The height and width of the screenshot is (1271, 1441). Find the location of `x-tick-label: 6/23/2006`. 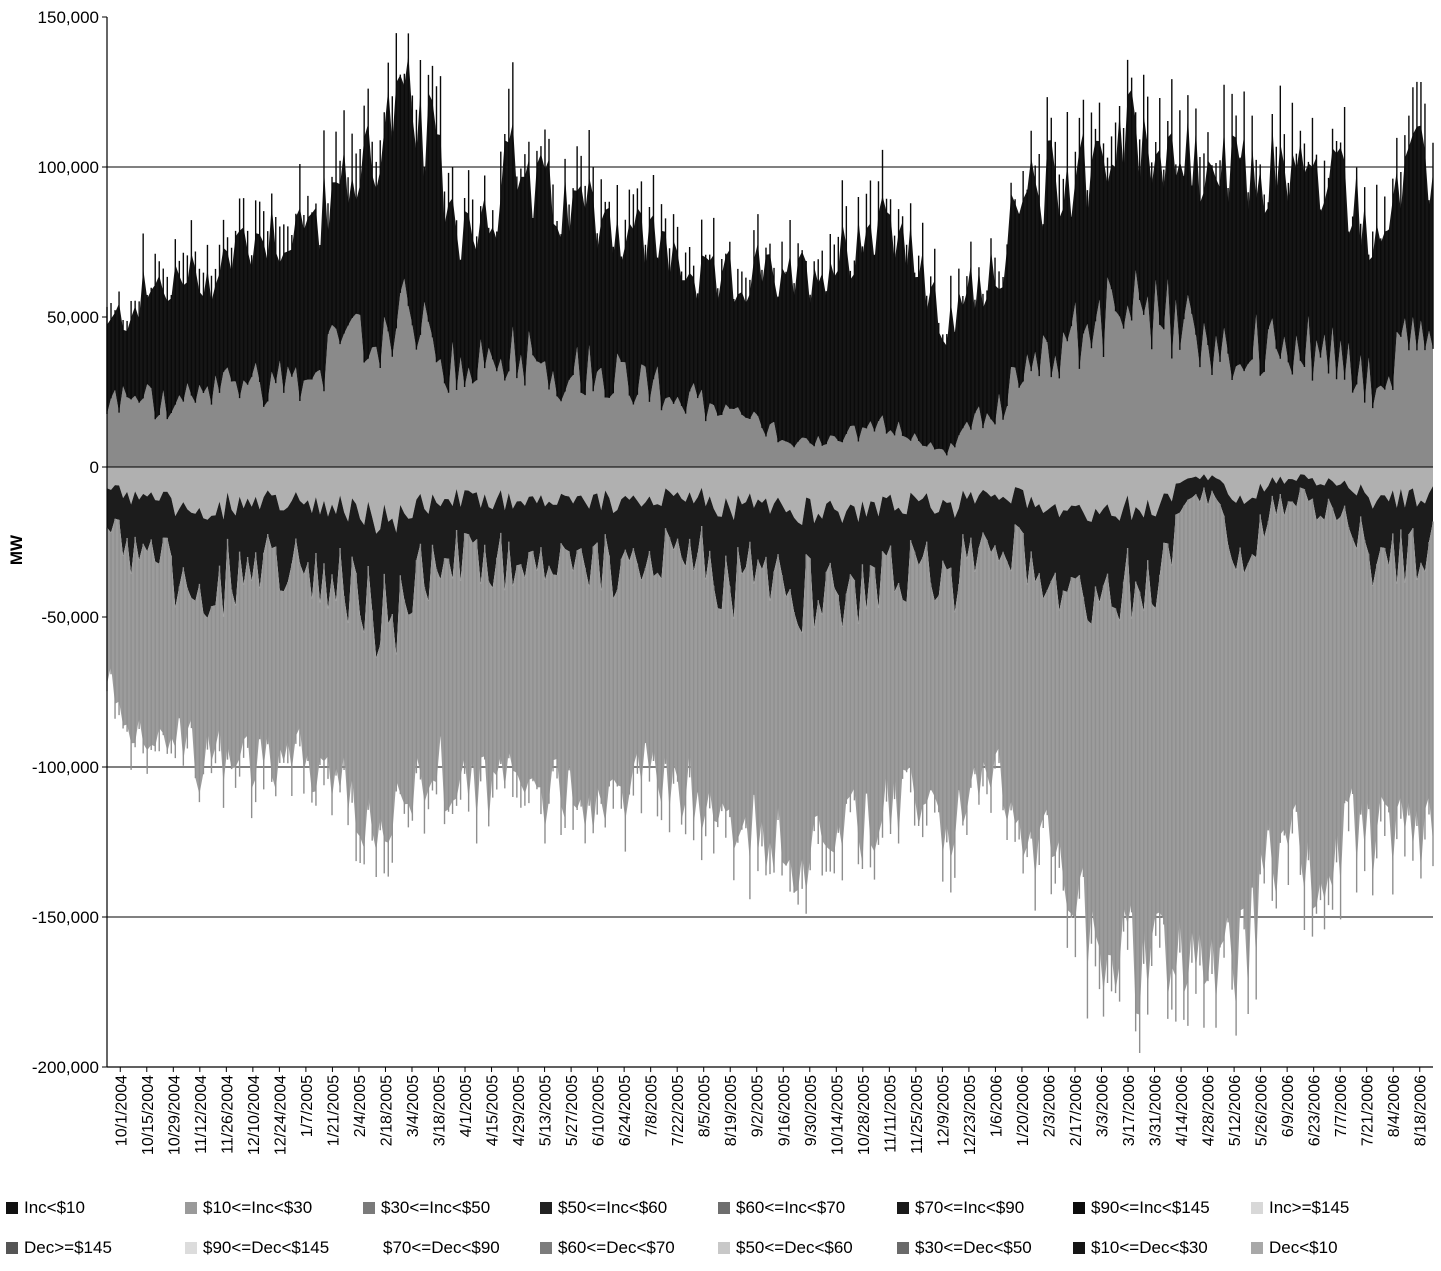

x-tick-label: 6/23/2006 is located at coordinates (1315, 1110).